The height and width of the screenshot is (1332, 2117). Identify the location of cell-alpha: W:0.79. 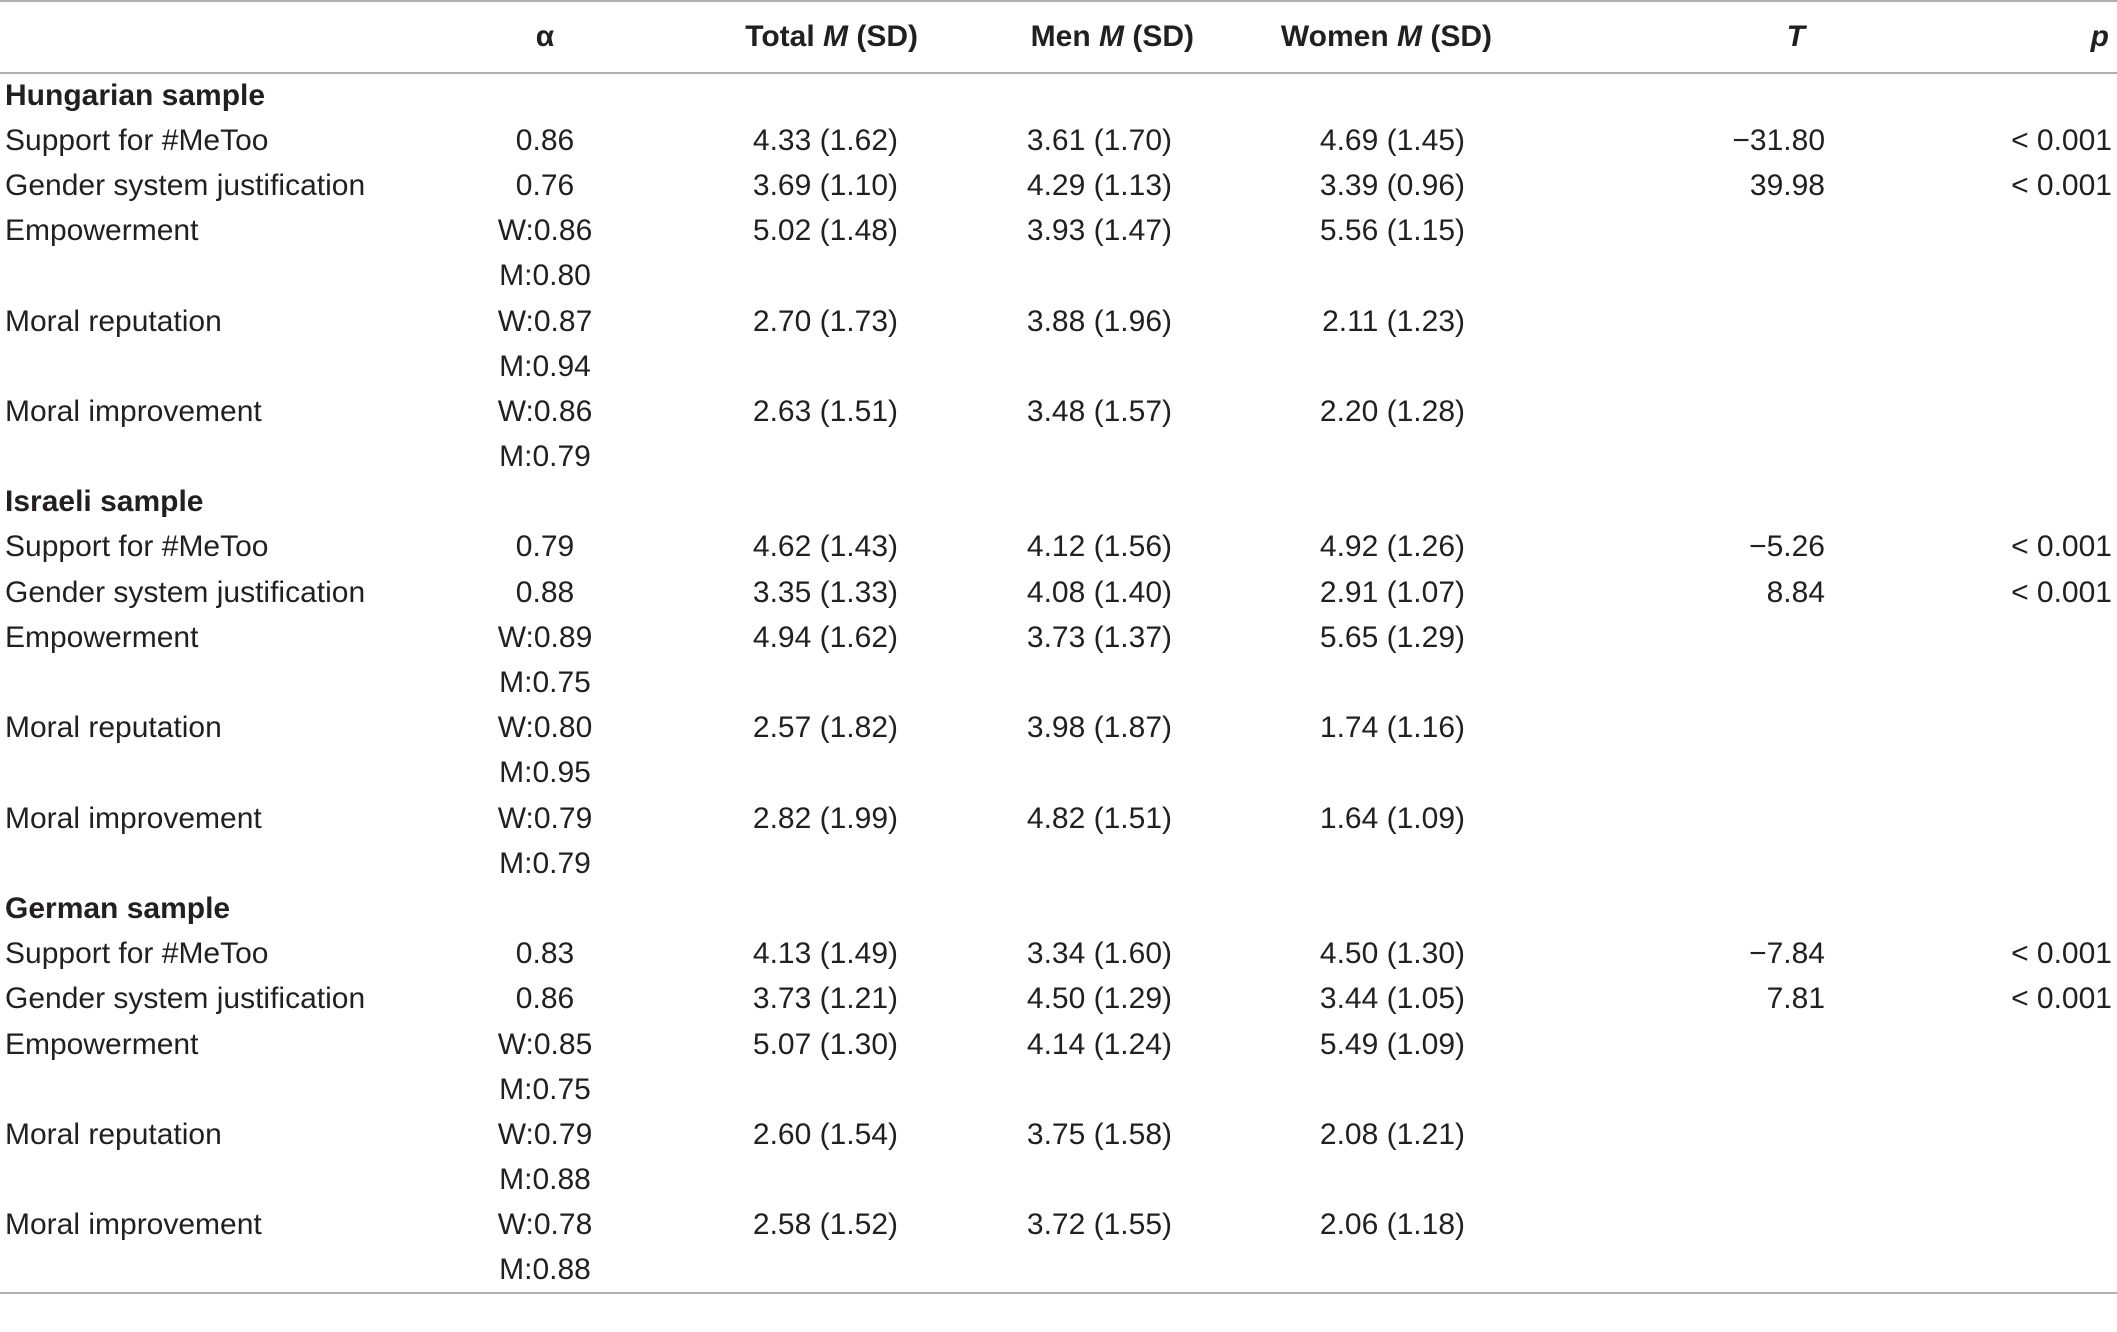
(545, 1134).